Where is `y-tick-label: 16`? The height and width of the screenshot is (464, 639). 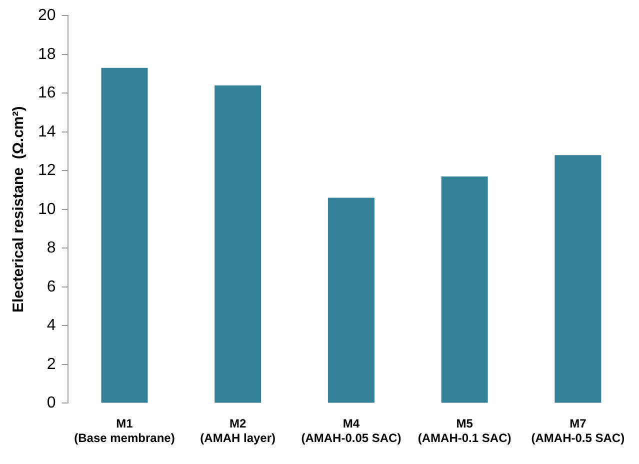
y-tick-label: 16 is located at coordinates (47, 93).